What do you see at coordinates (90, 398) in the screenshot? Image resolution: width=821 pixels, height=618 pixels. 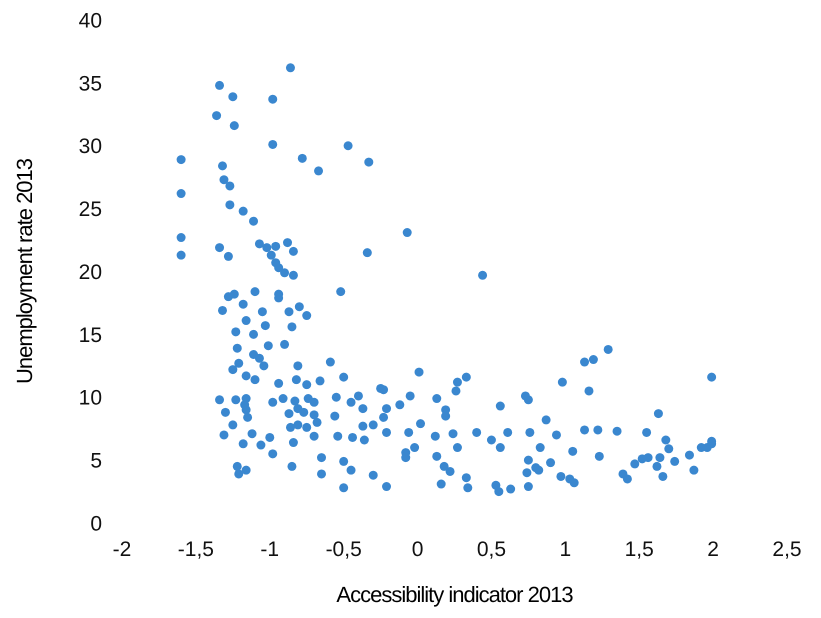 I see `y-tick-label: 10` at bounding box center [90, 398].